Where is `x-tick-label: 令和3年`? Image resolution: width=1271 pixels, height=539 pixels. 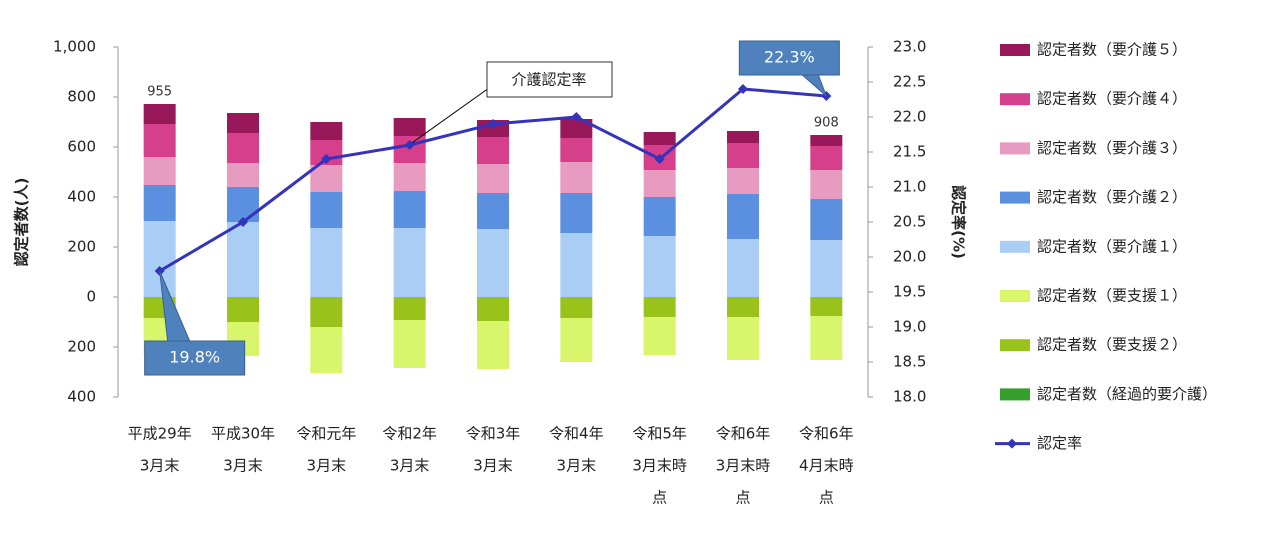 x-tick-label: 令和3年 is located at coordinates (493, 434).